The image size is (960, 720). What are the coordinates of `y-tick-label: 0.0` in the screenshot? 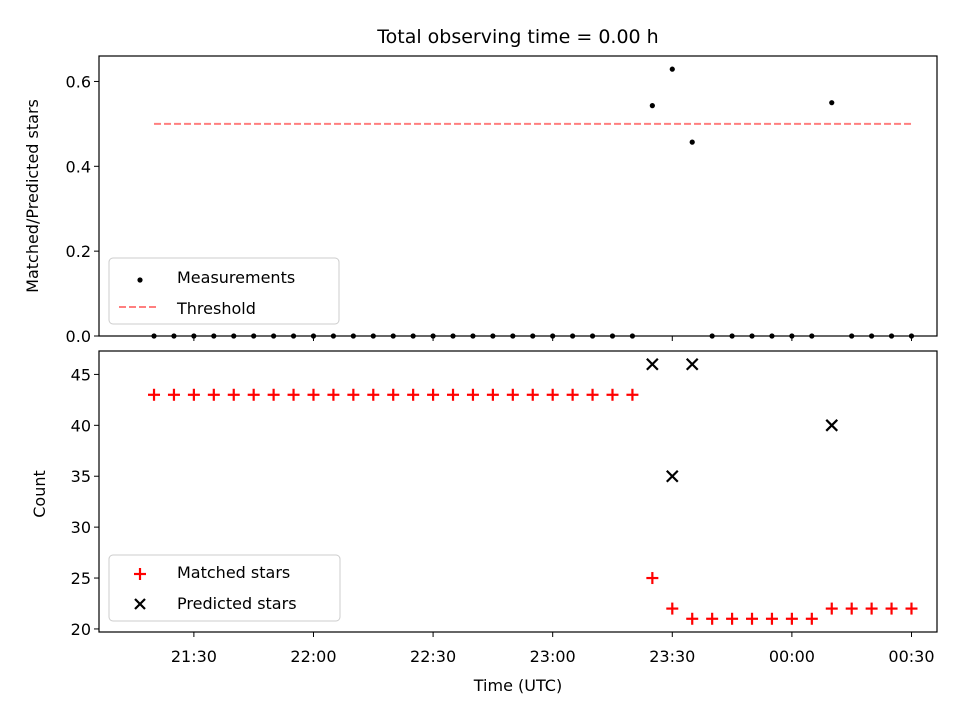 It's located at (78, 336).